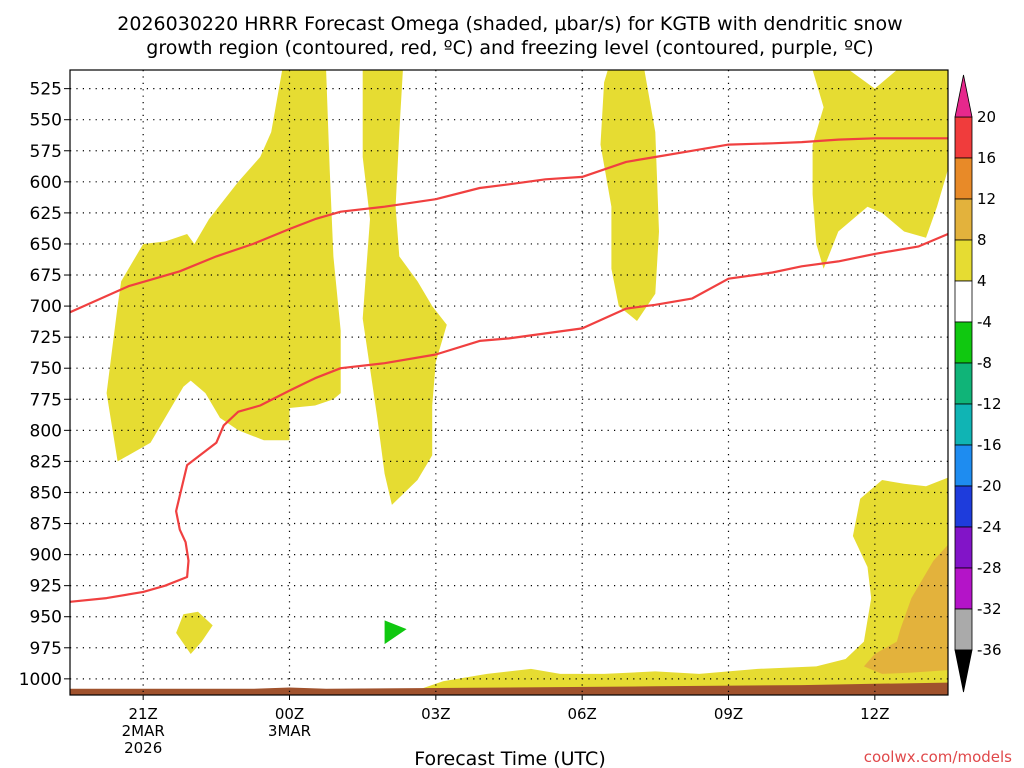 Image resolution: width=1024 pixels, height=768 pixels. Describe the element at coordinates (989, 650) in the screenshot. I see `colorbar-label: -36` at that location.